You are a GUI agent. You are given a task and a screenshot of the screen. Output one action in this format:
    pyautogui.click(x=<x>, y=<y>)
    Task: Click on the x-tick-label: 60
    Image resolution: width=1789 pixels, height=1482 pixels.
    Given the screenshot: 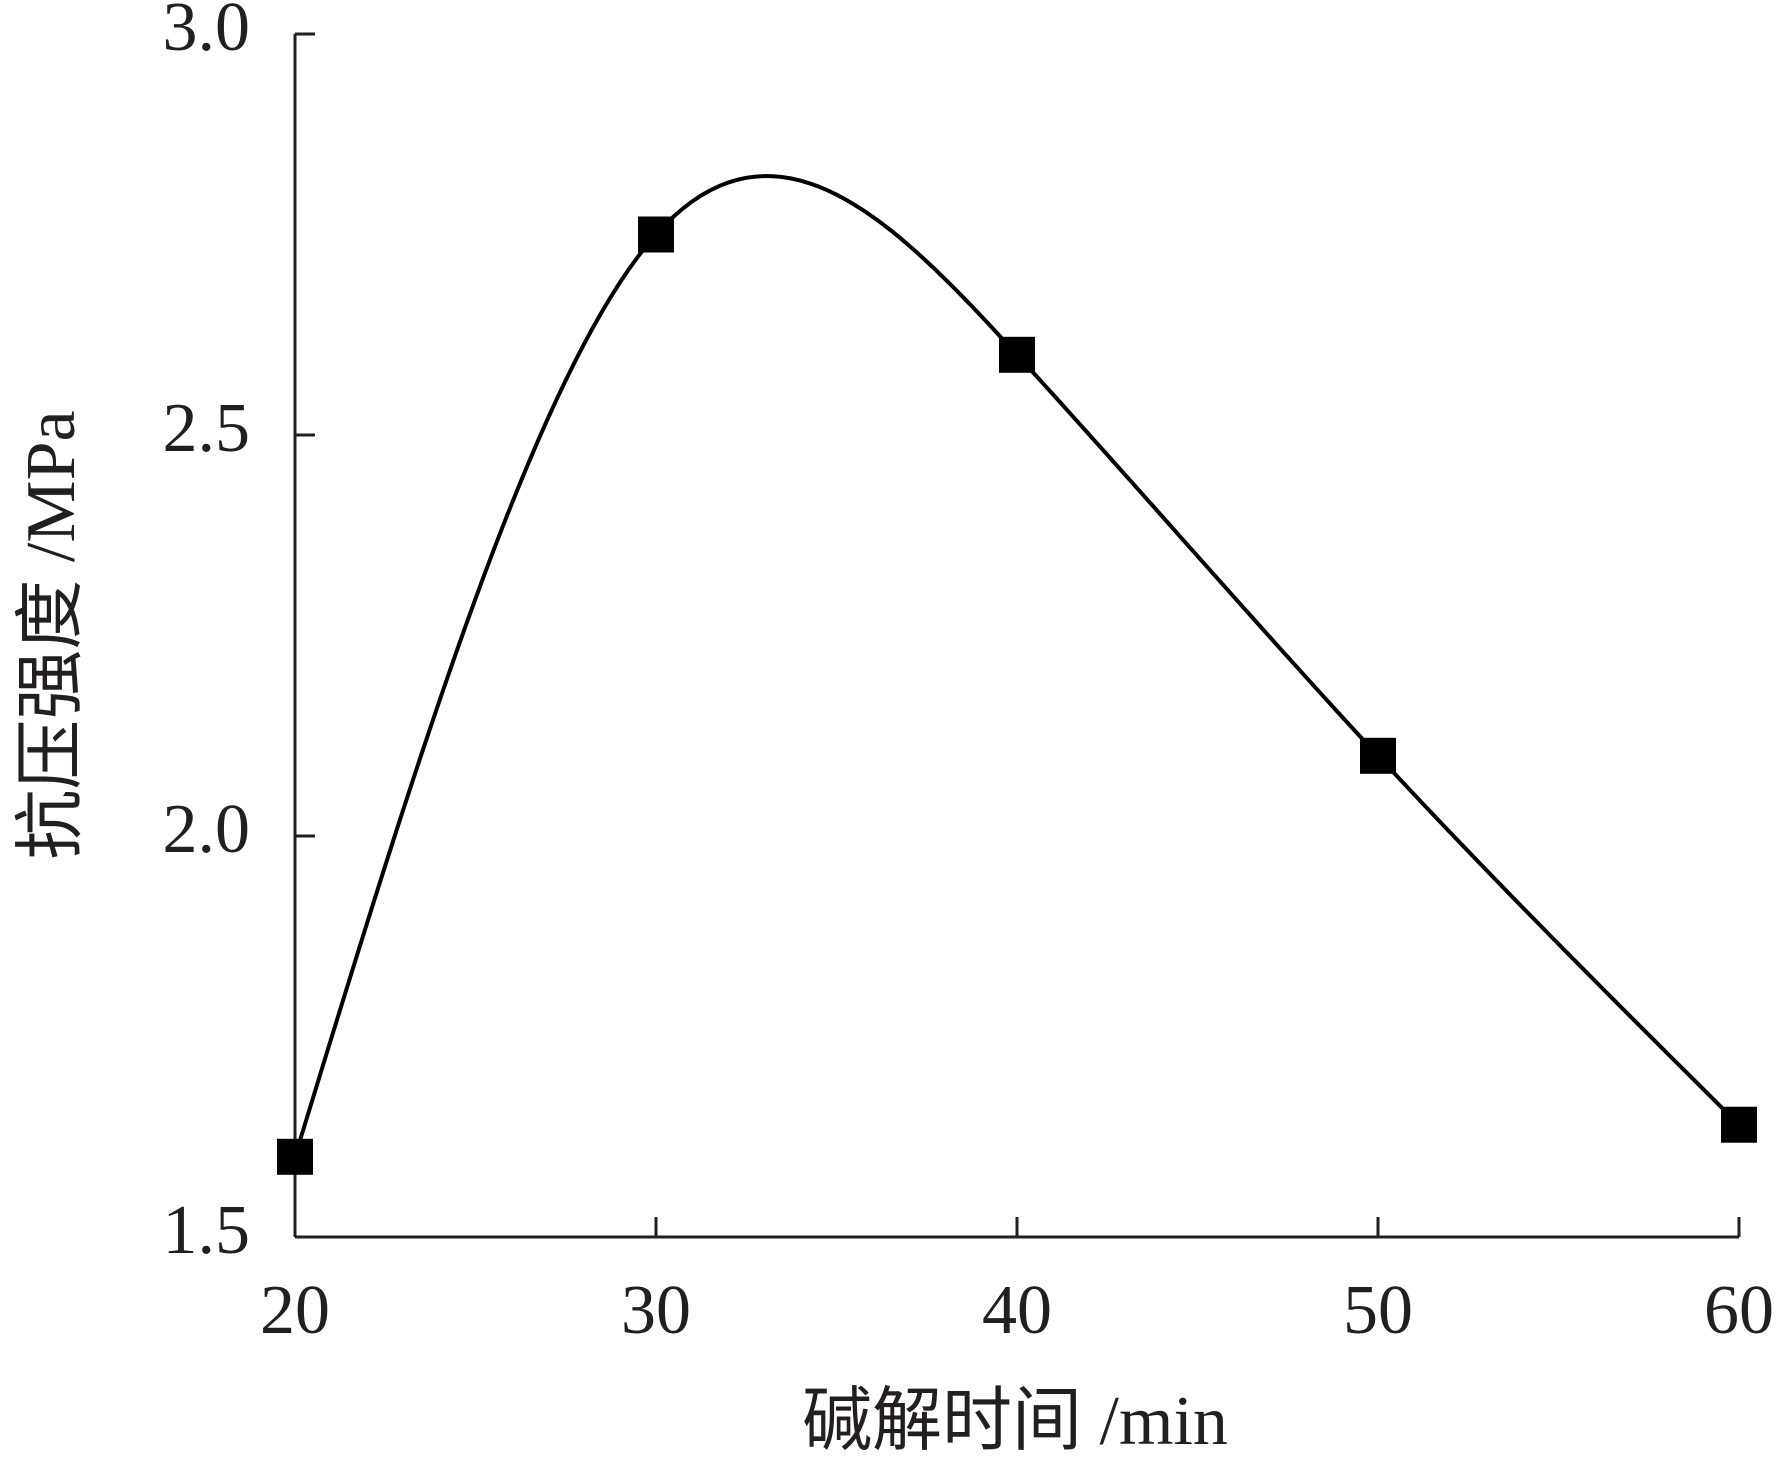 What is the action you would take?
    pyautogui.click(x=1739, y=1310)
    